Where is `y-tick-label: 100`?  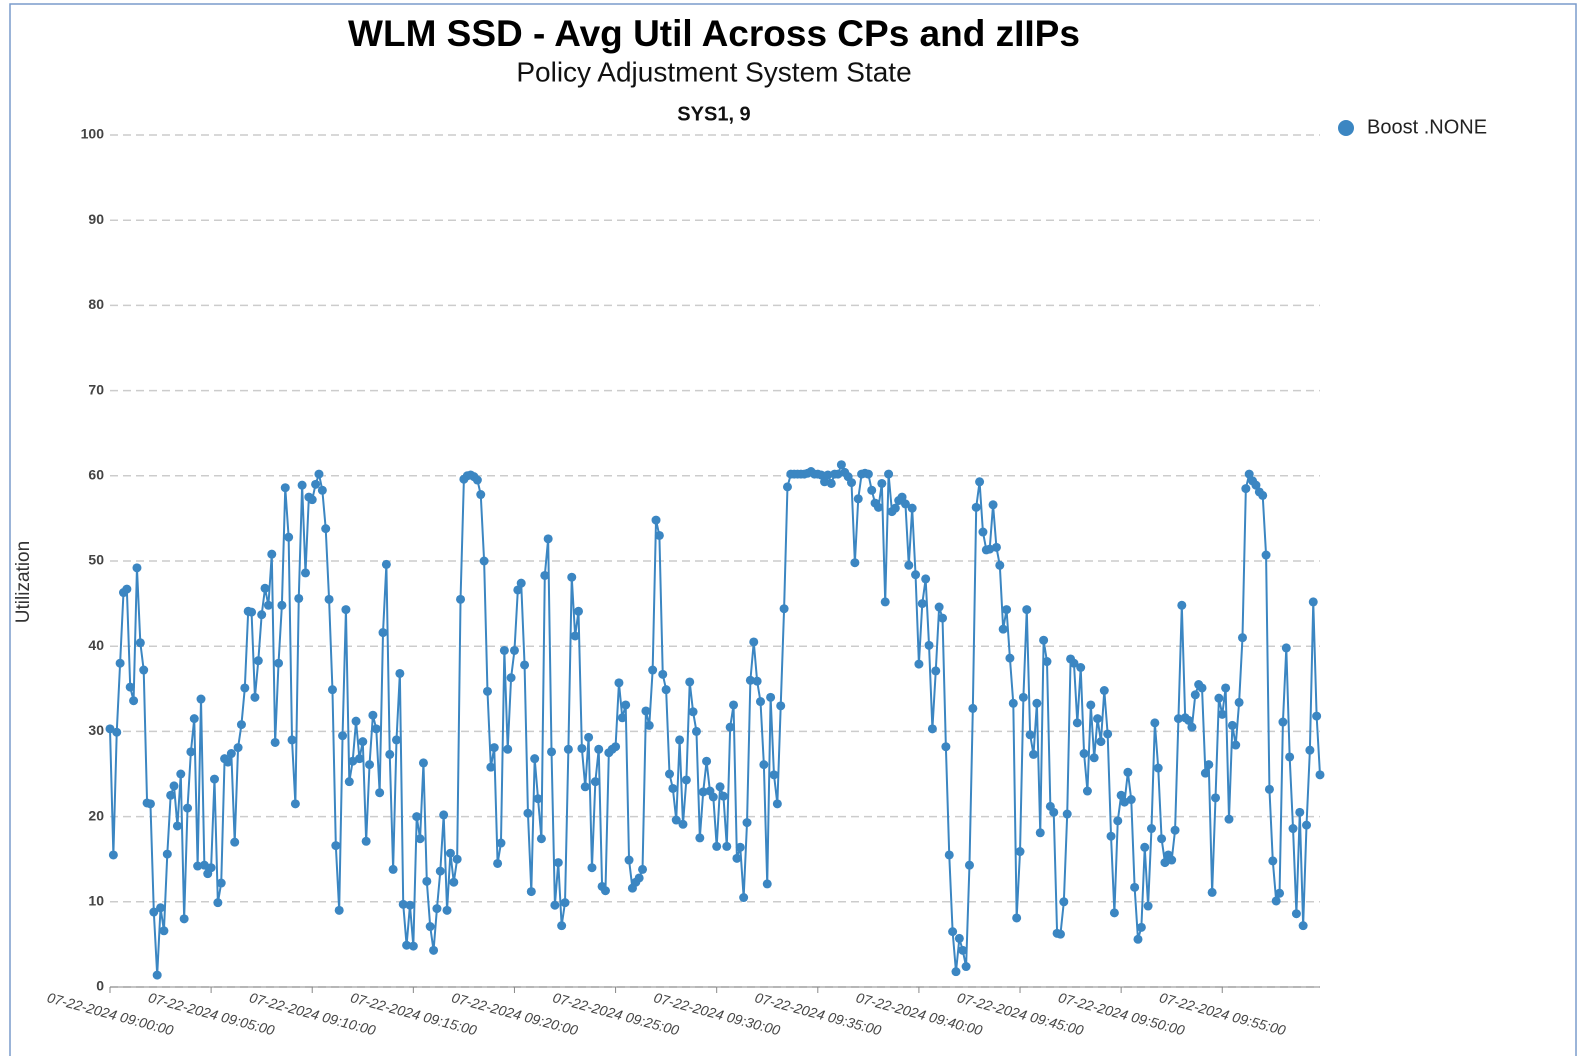 y-tick-label: 100 is located at coordinates (93, 134).